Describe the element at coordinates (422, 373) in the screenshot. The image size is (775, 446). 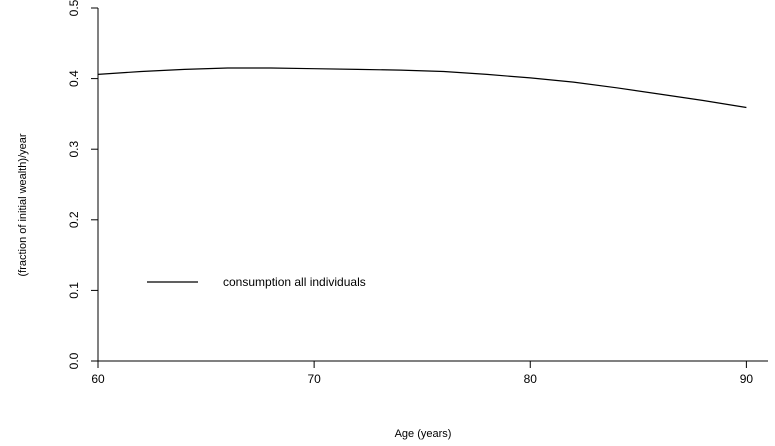
I see `x-ticks: 60 70 80 90` at that location.